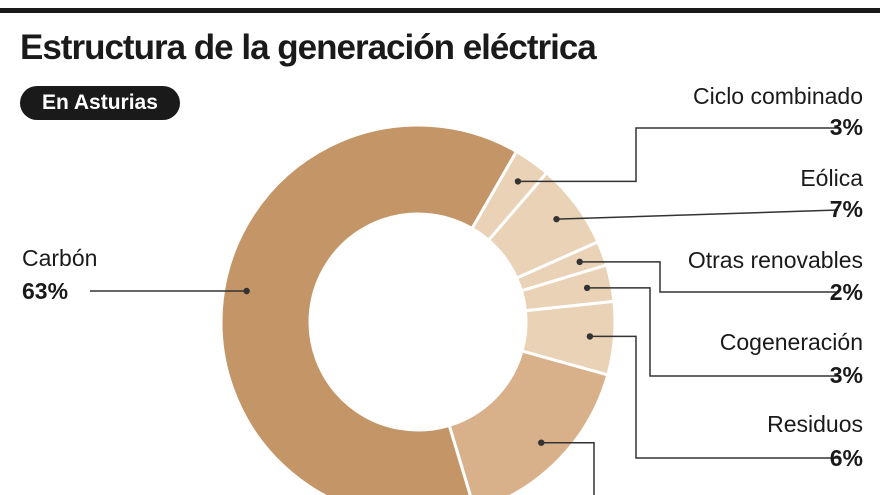 The image size is (880, 495). What do you see at coordinates (697, 214) in the screenshot?
I see `leader-eolica` at bounding box center [697, 214].